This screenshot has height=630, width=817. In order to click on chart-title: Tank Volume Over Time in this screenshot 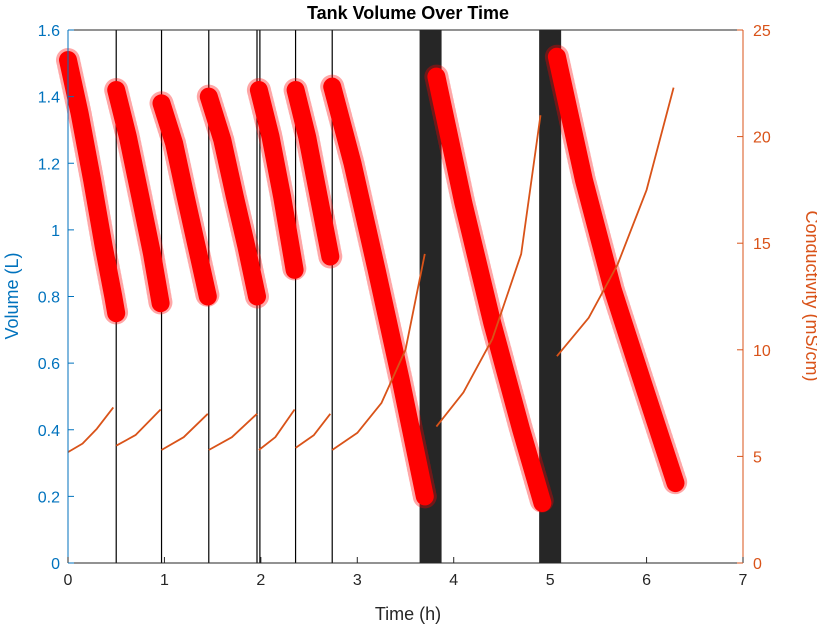, I will do `click(408, 13)`.